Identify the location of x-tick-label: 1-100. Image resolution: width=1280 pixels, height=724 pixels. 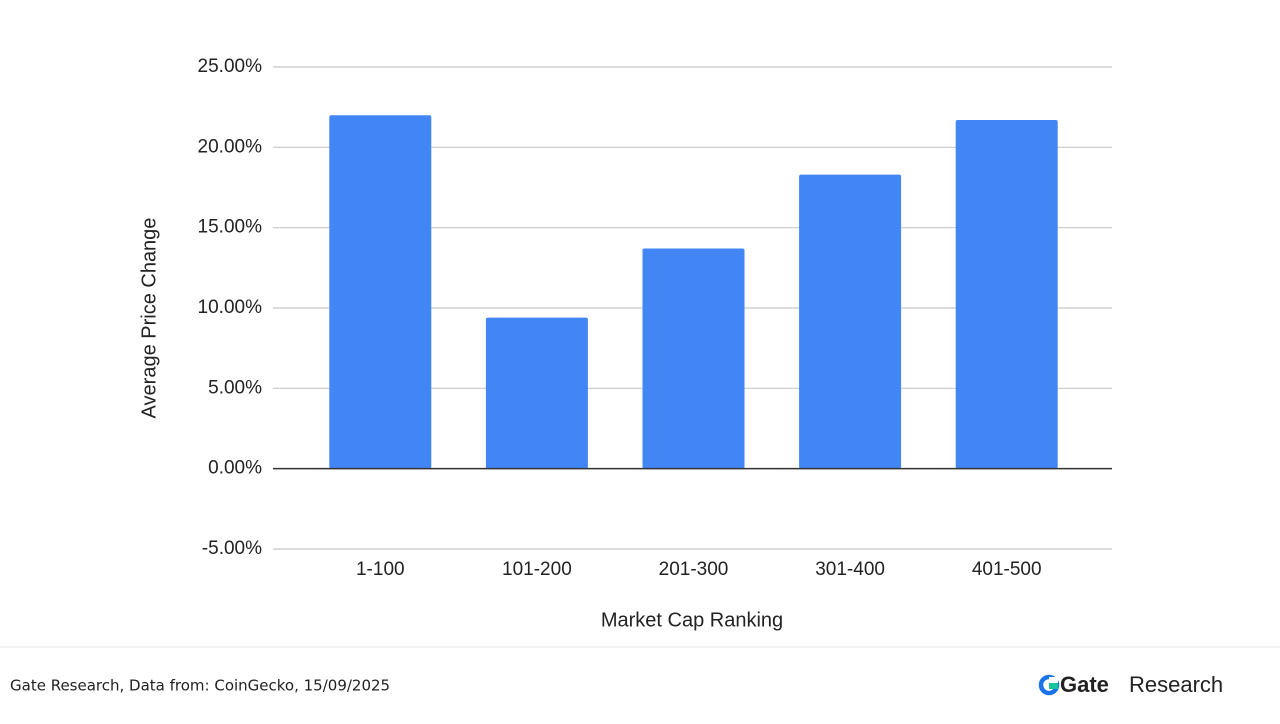
(380, 569).